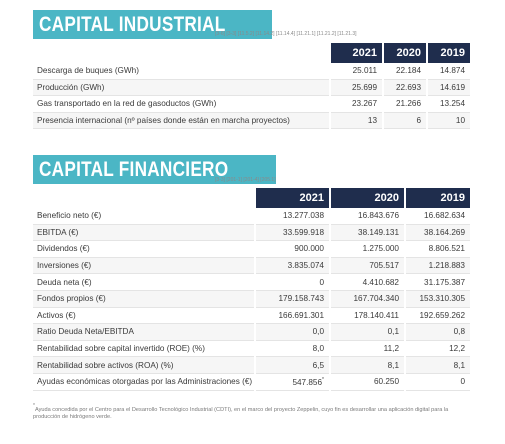 Image resolution: width=505 pixels, height=444 pixels. Describe the element at coordinates (437, 266) in the screenshot. I see `cell-value: 1.218.883` at that location.